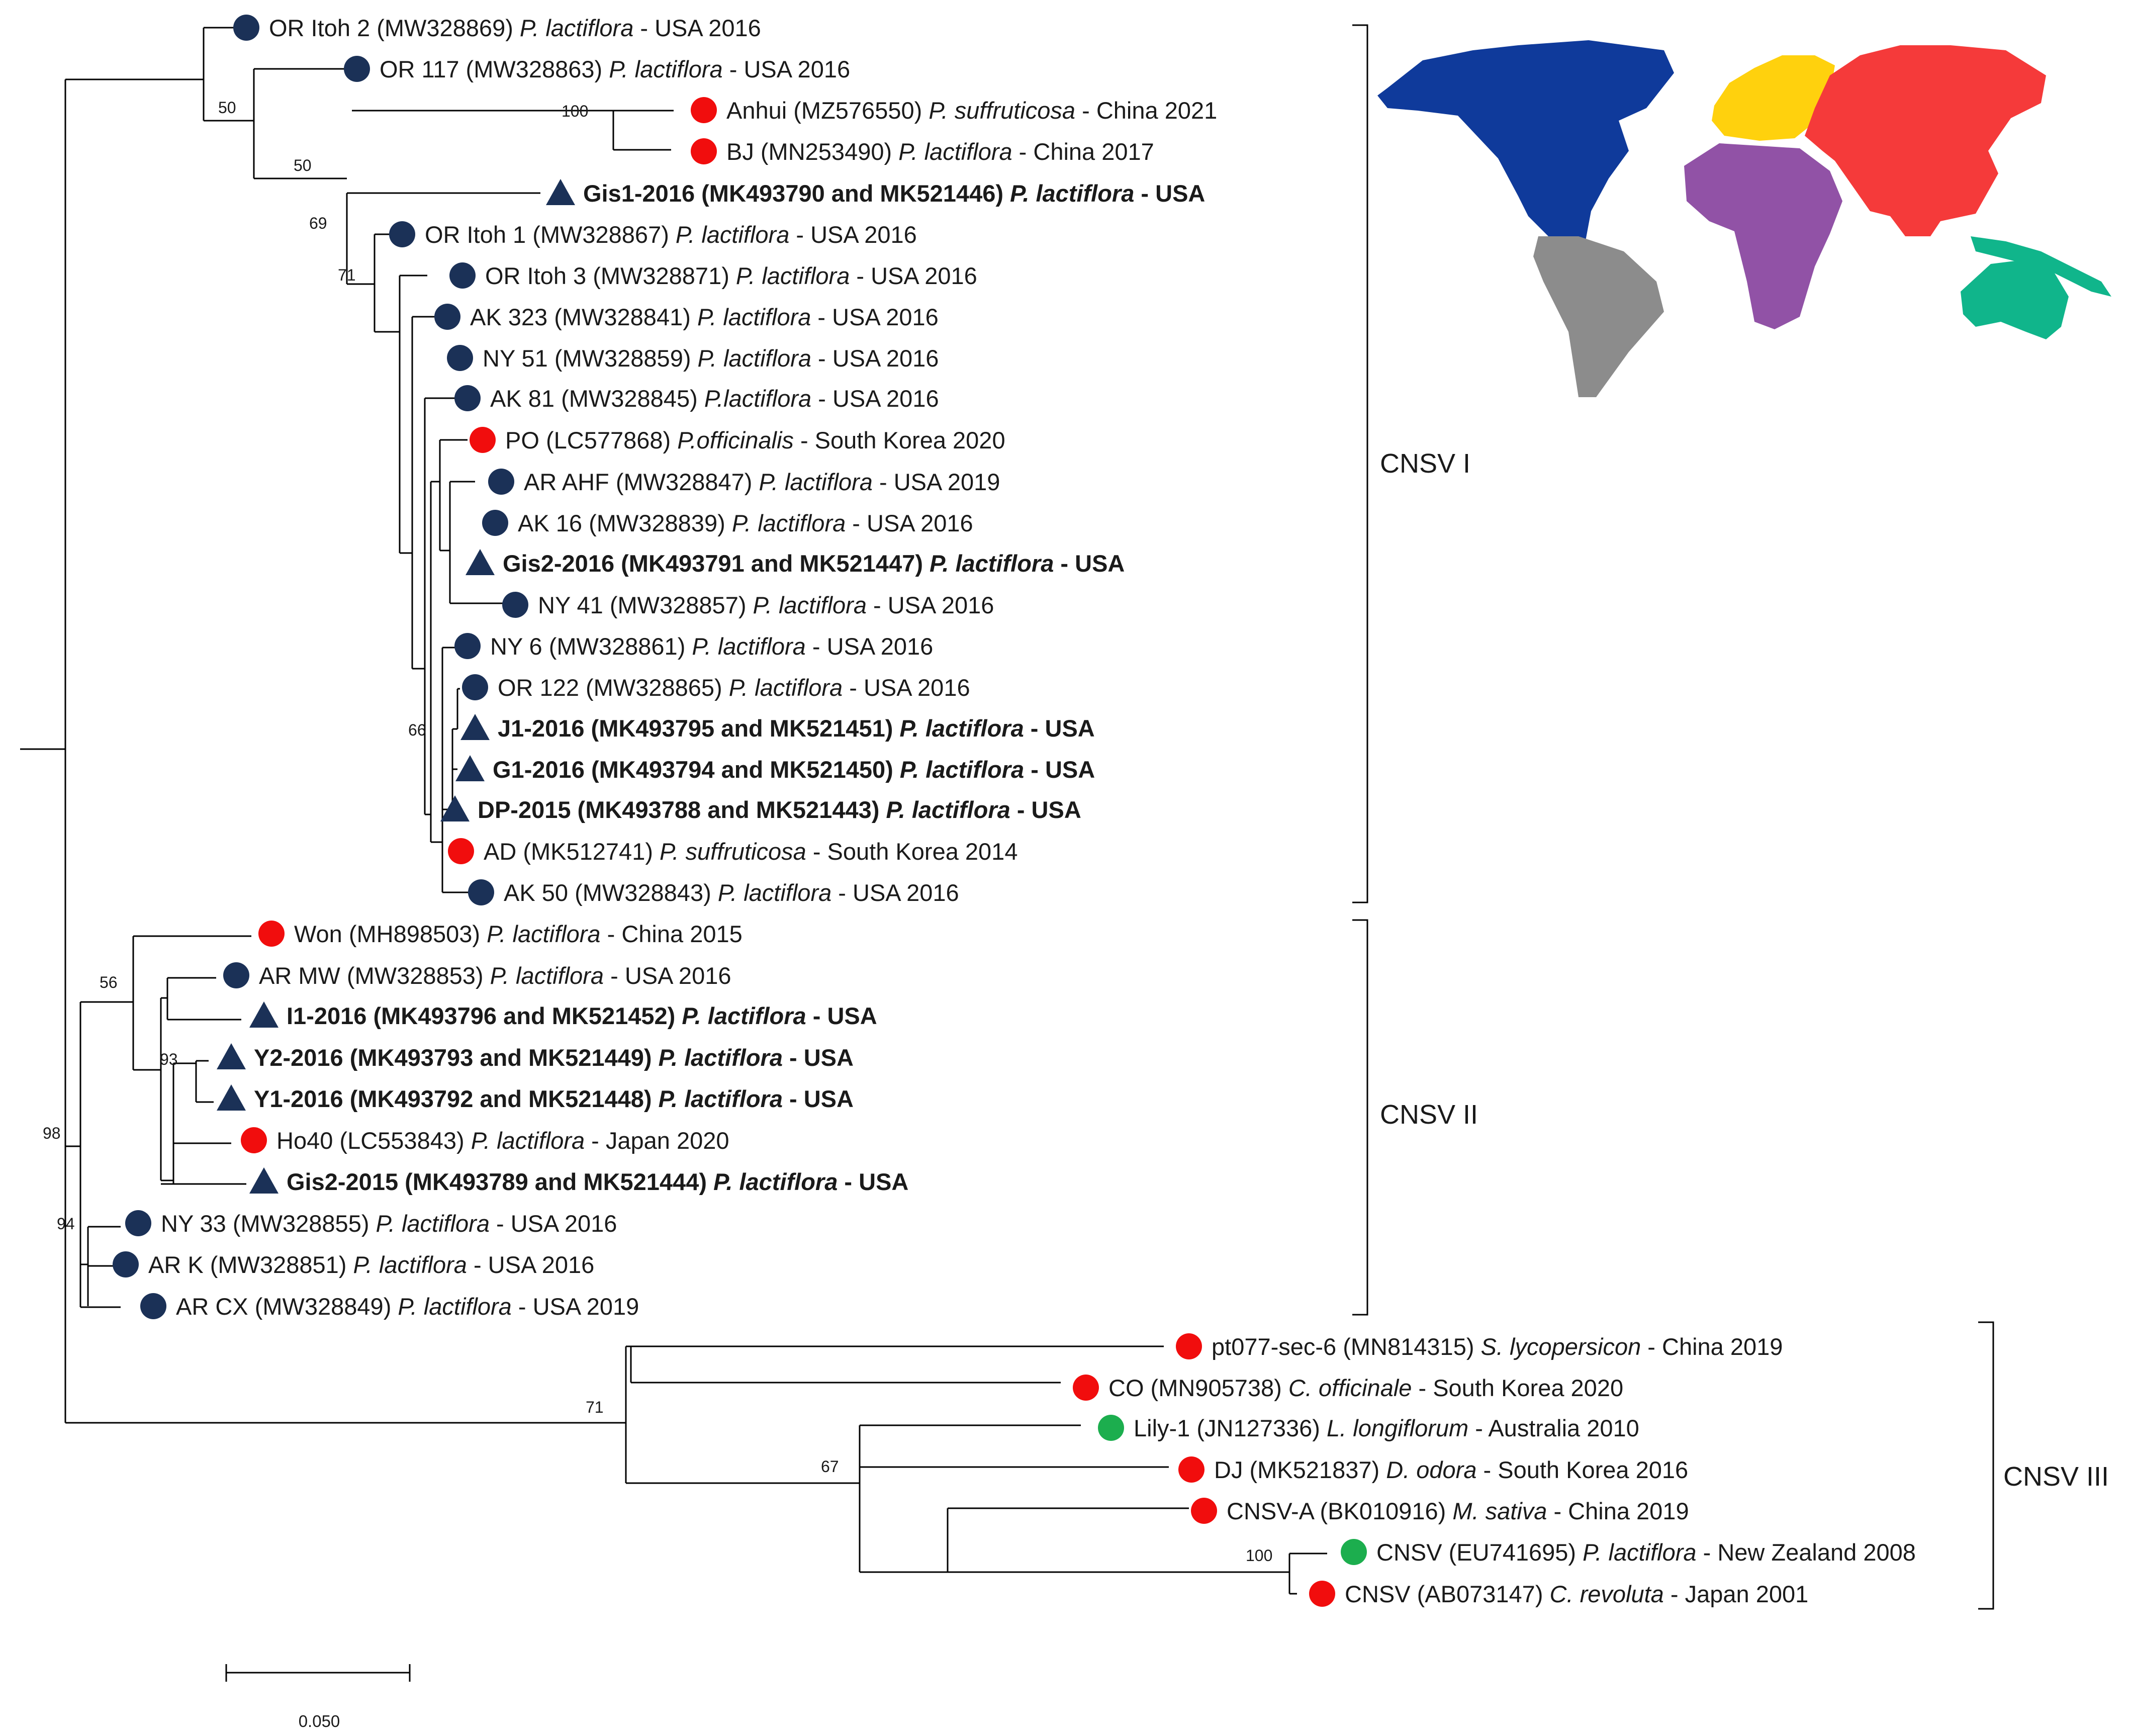  Describe the element at coordinates (319, 1721) in the screenshot. I see `scale-bar-label: 0.050` at that location.